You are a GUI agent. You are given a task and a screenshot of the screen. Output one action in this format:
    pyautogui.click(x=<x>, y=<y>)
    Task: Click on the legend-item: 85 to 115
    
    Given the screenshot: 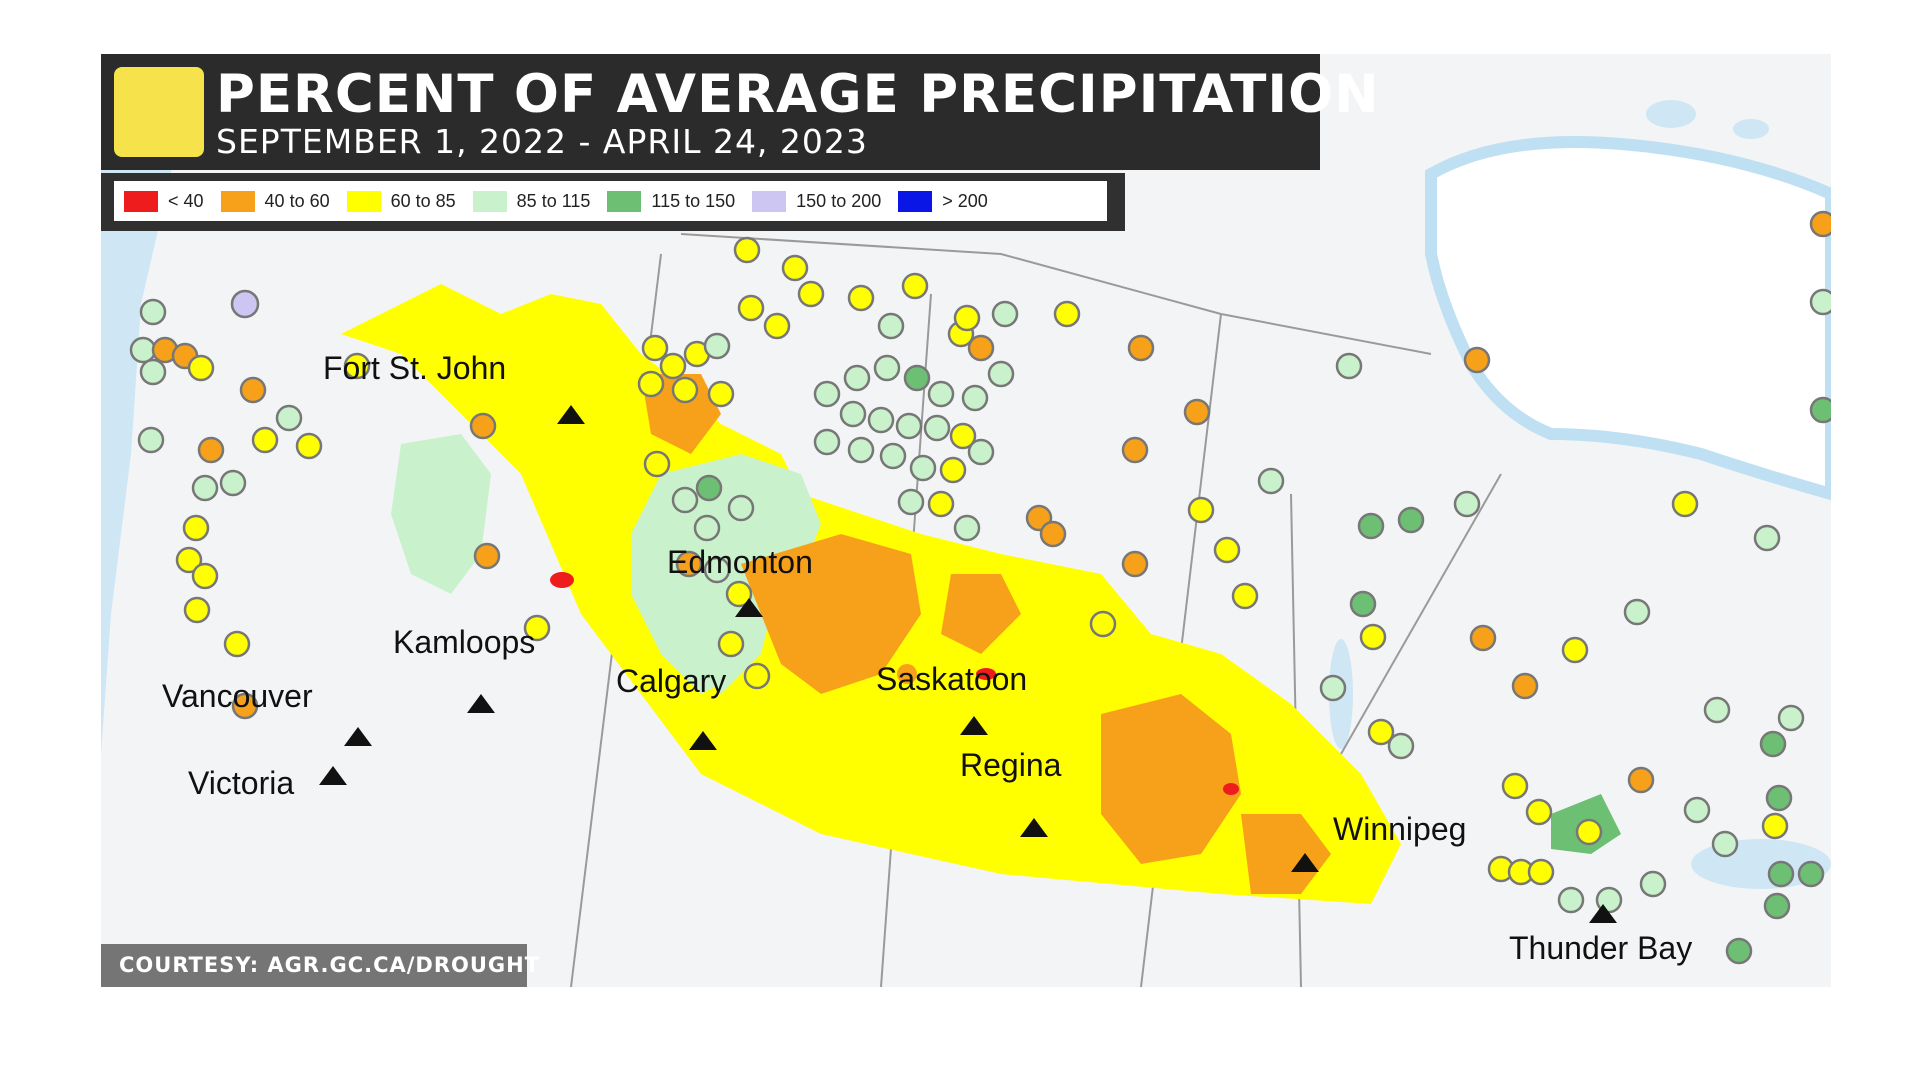 What is the action you would take?
    pyautogui.click(x=531, y=201)
    